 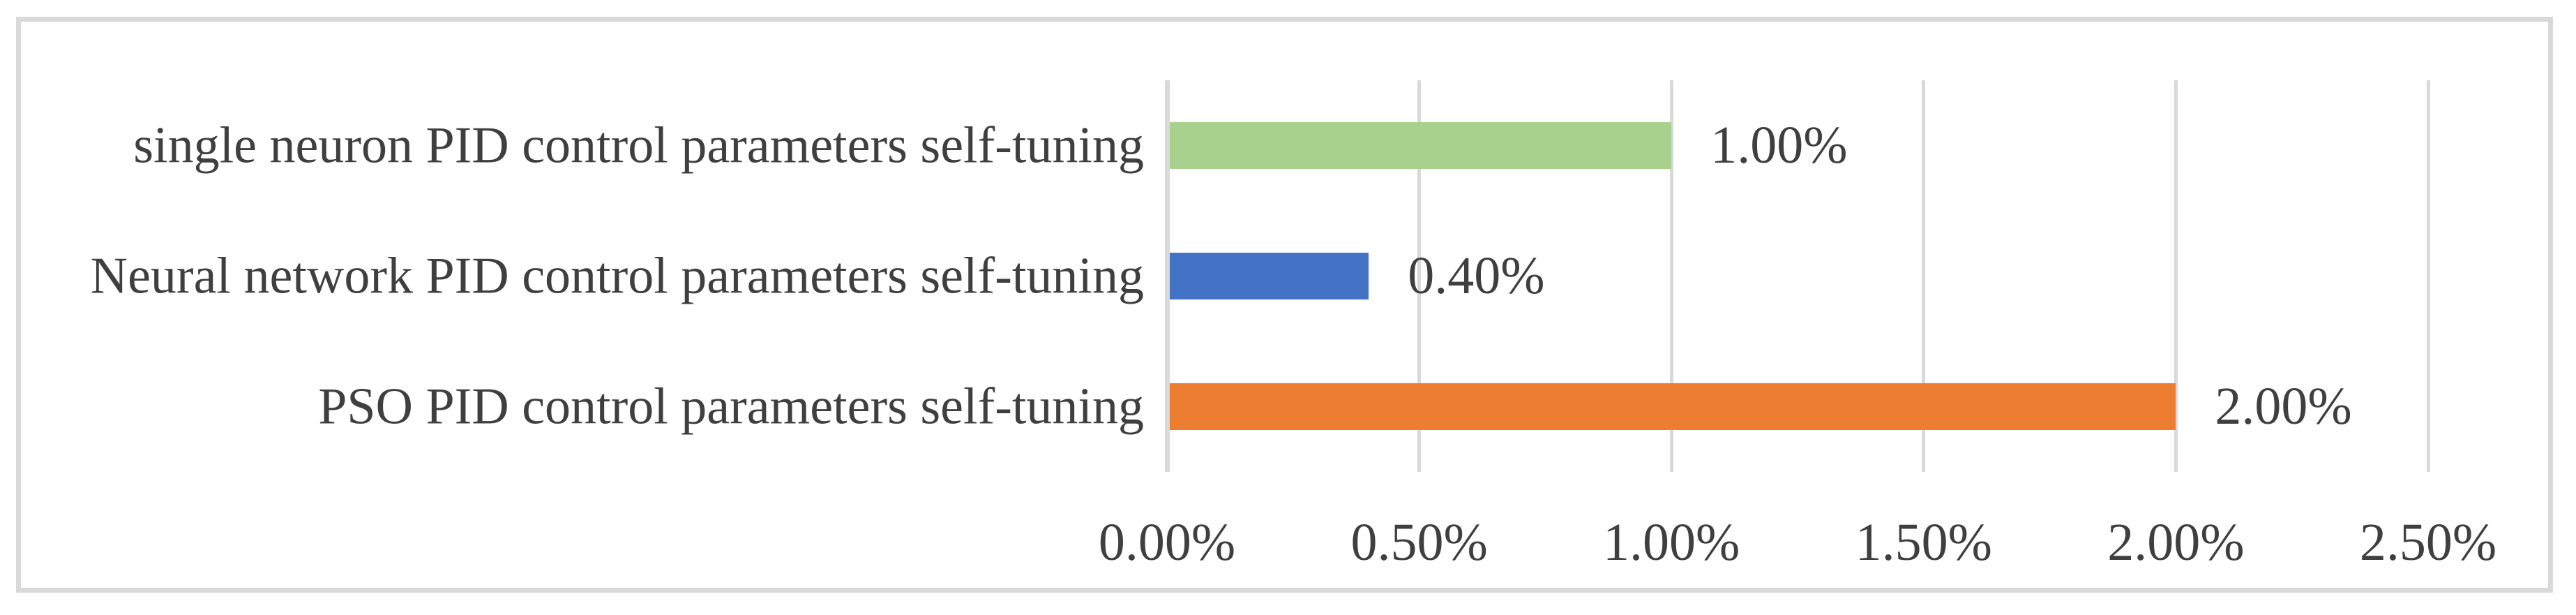 What do you see at coordinates (1167, 276) in the screenshot?
I see `category-axis-line` at bounding box center [1167, 276].